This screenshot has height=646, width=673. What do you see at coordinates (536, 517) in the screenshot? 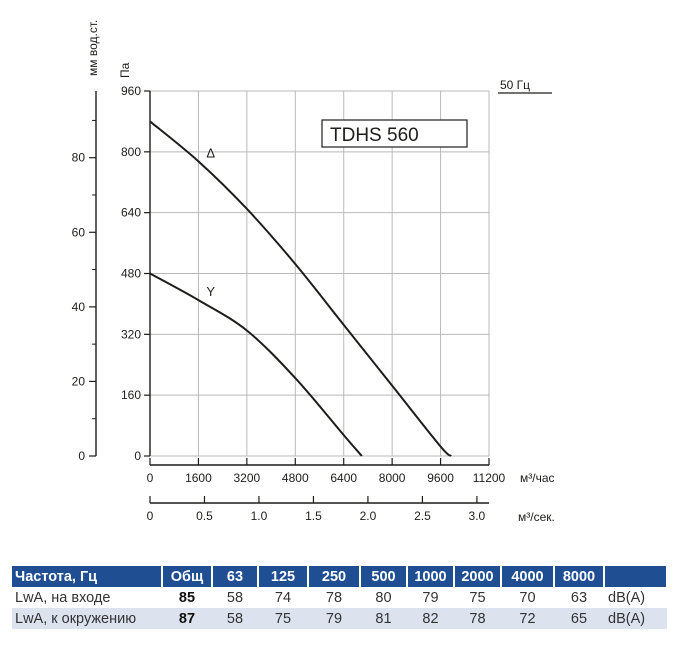
I see `x-axis-secondary-label: м³/сек.` at bounding box center [536, 517].